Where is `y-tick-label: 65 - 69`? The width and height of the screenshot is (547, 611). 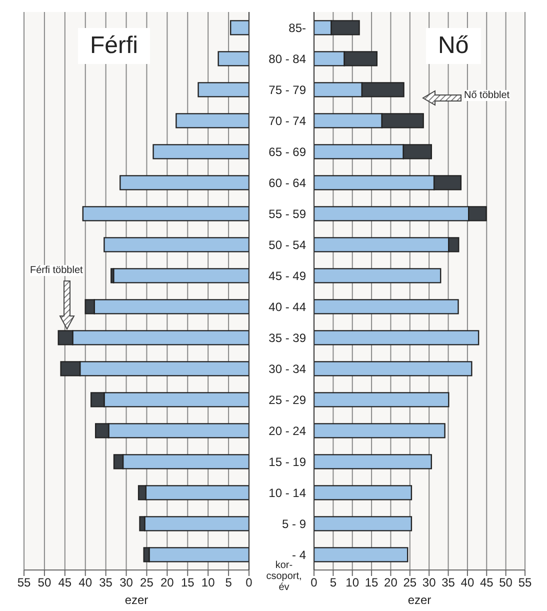
y-tick-label: 65 - 69 is located at coordinates (287, 151).